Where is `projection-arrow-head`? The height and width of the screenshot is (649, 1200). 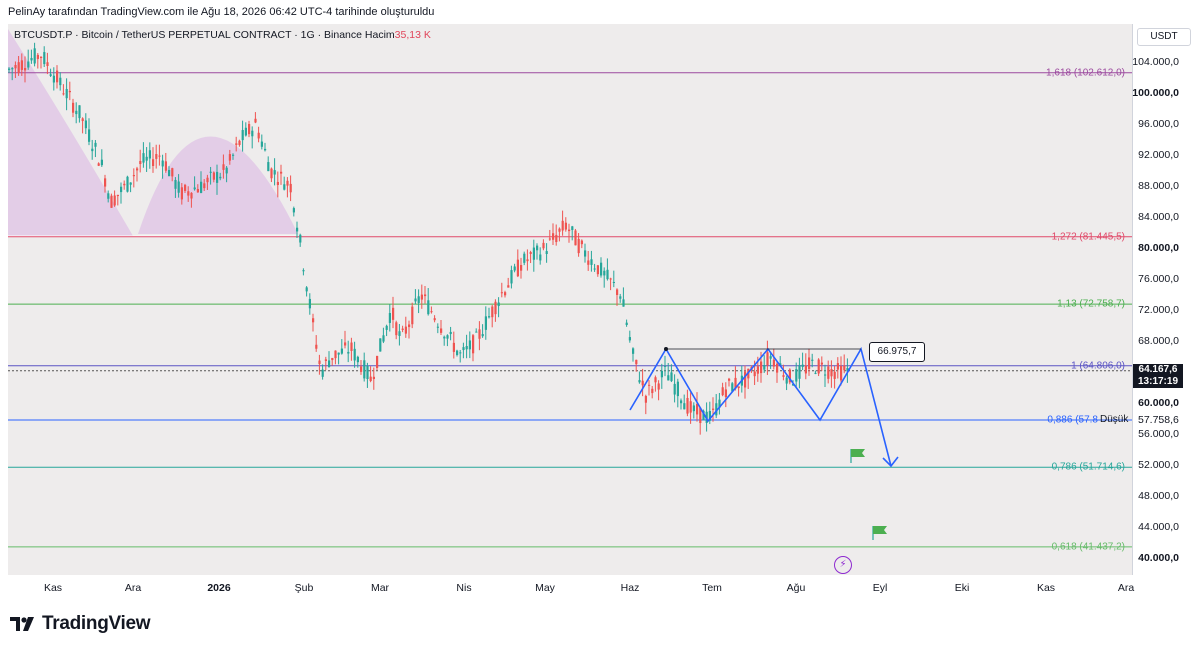
projection-arrow-head is located at coordinates (890, 462).